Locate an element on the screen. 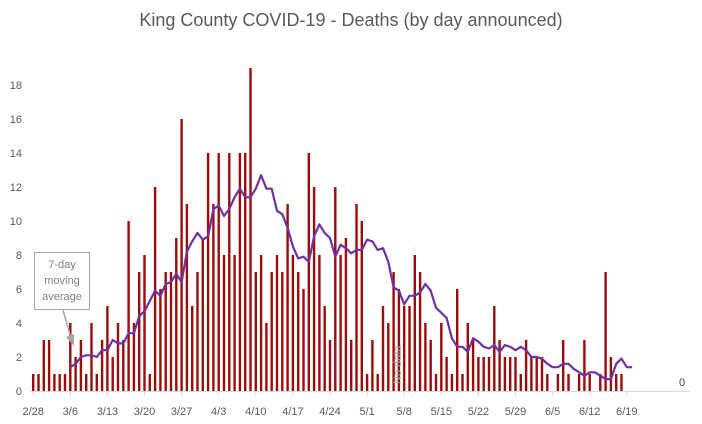  x-tick-label: 5/1 is located at coordinates (366, 412).